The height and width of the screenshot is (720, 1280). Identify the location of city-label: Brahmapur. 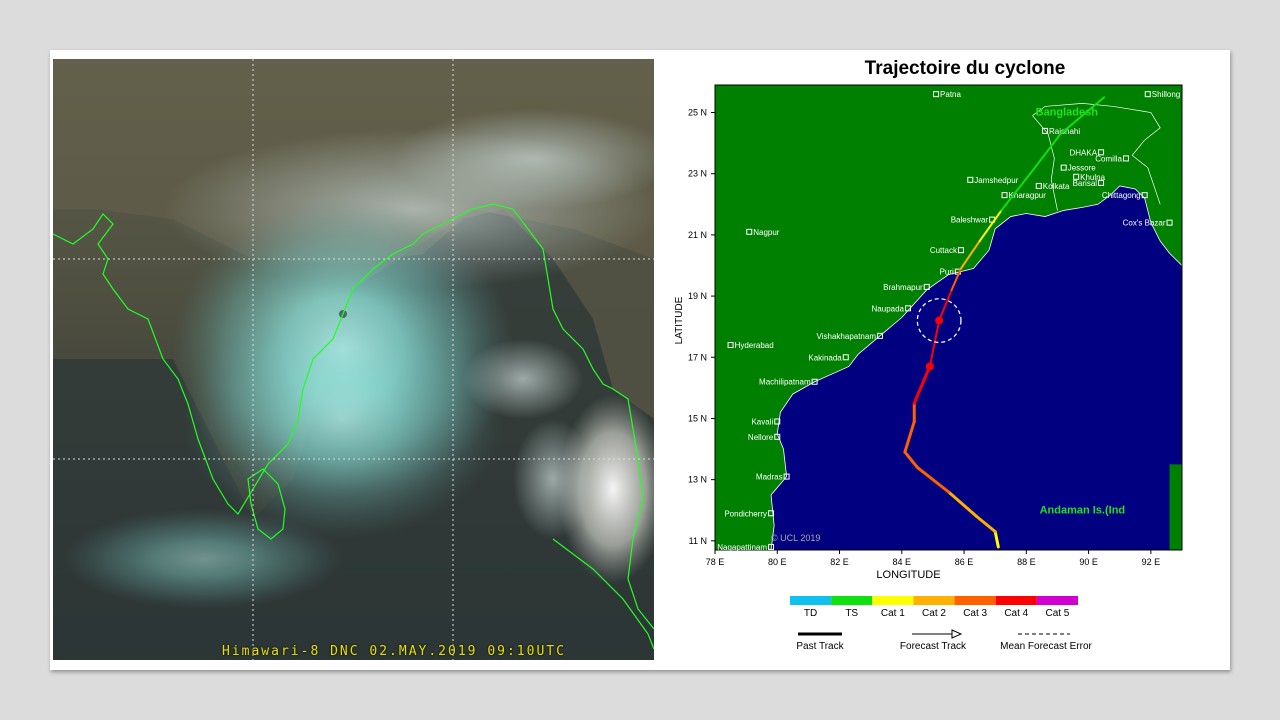
(903, 287).